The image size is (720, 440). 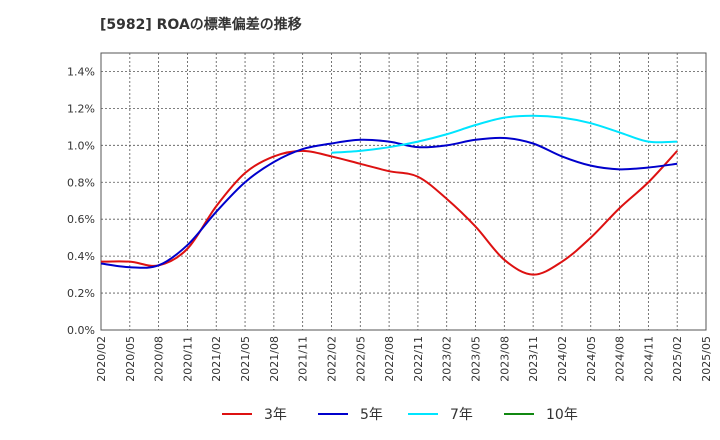 I want to click on x-tick-label: 2023/05, so click(x=476, y=359).